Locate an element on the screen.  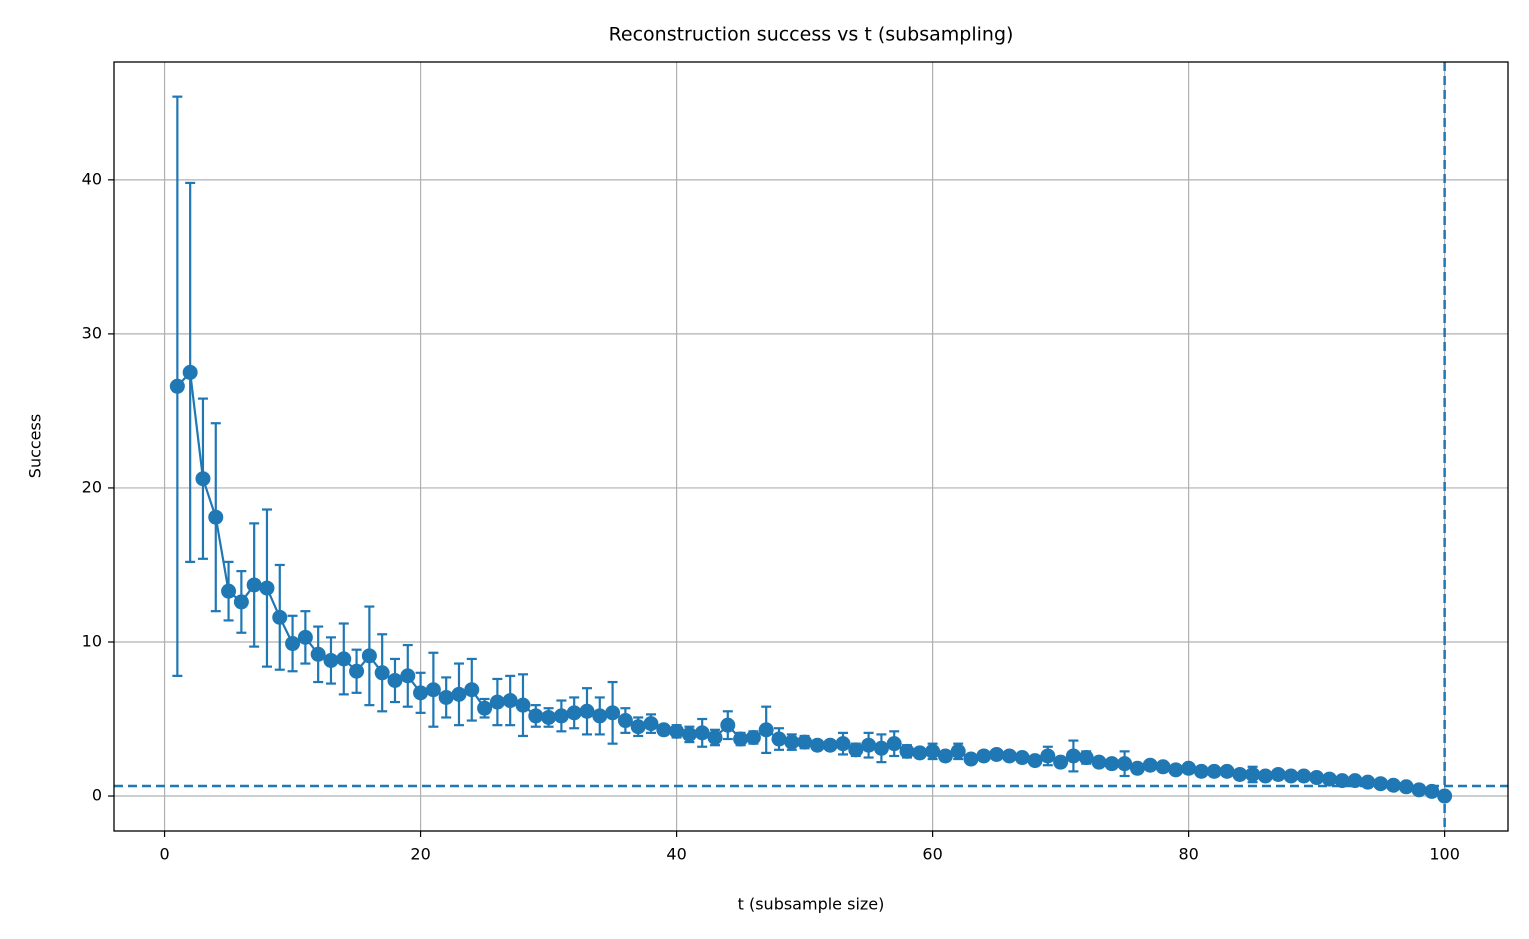
x-tick-label: 20 is located at coordinates (420, 854).